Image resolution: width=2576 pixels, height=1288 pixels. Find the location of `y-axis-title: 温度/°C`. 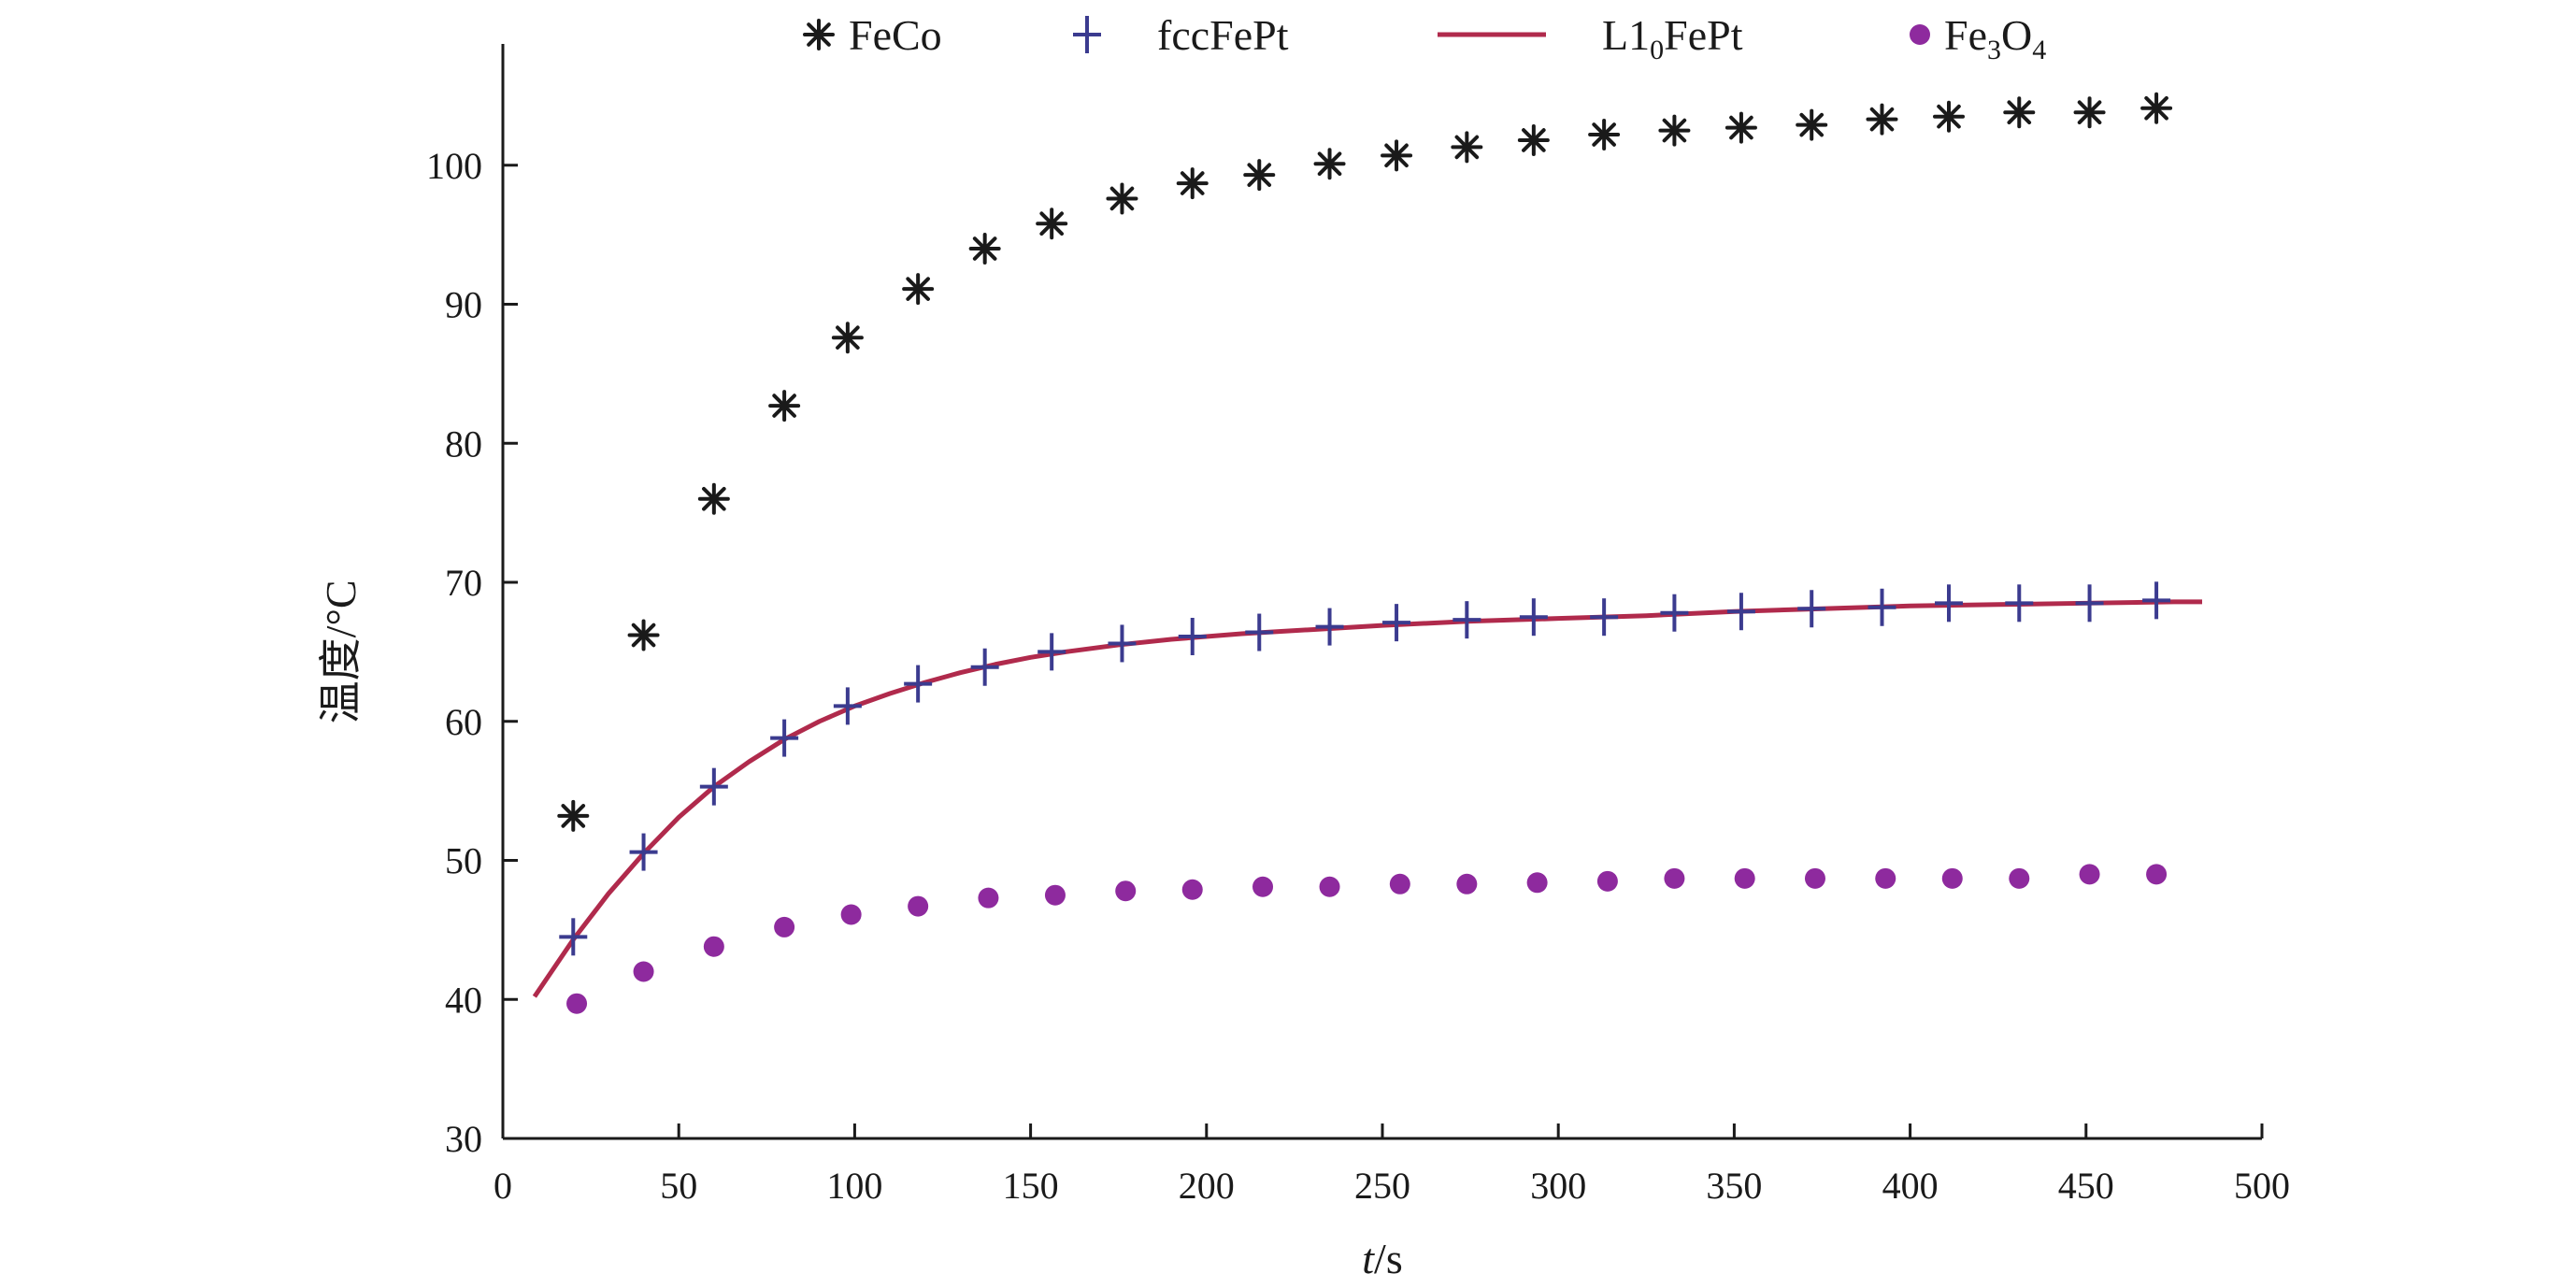

y-axis-title: 温度/°C is located at coordinates (341, 651).